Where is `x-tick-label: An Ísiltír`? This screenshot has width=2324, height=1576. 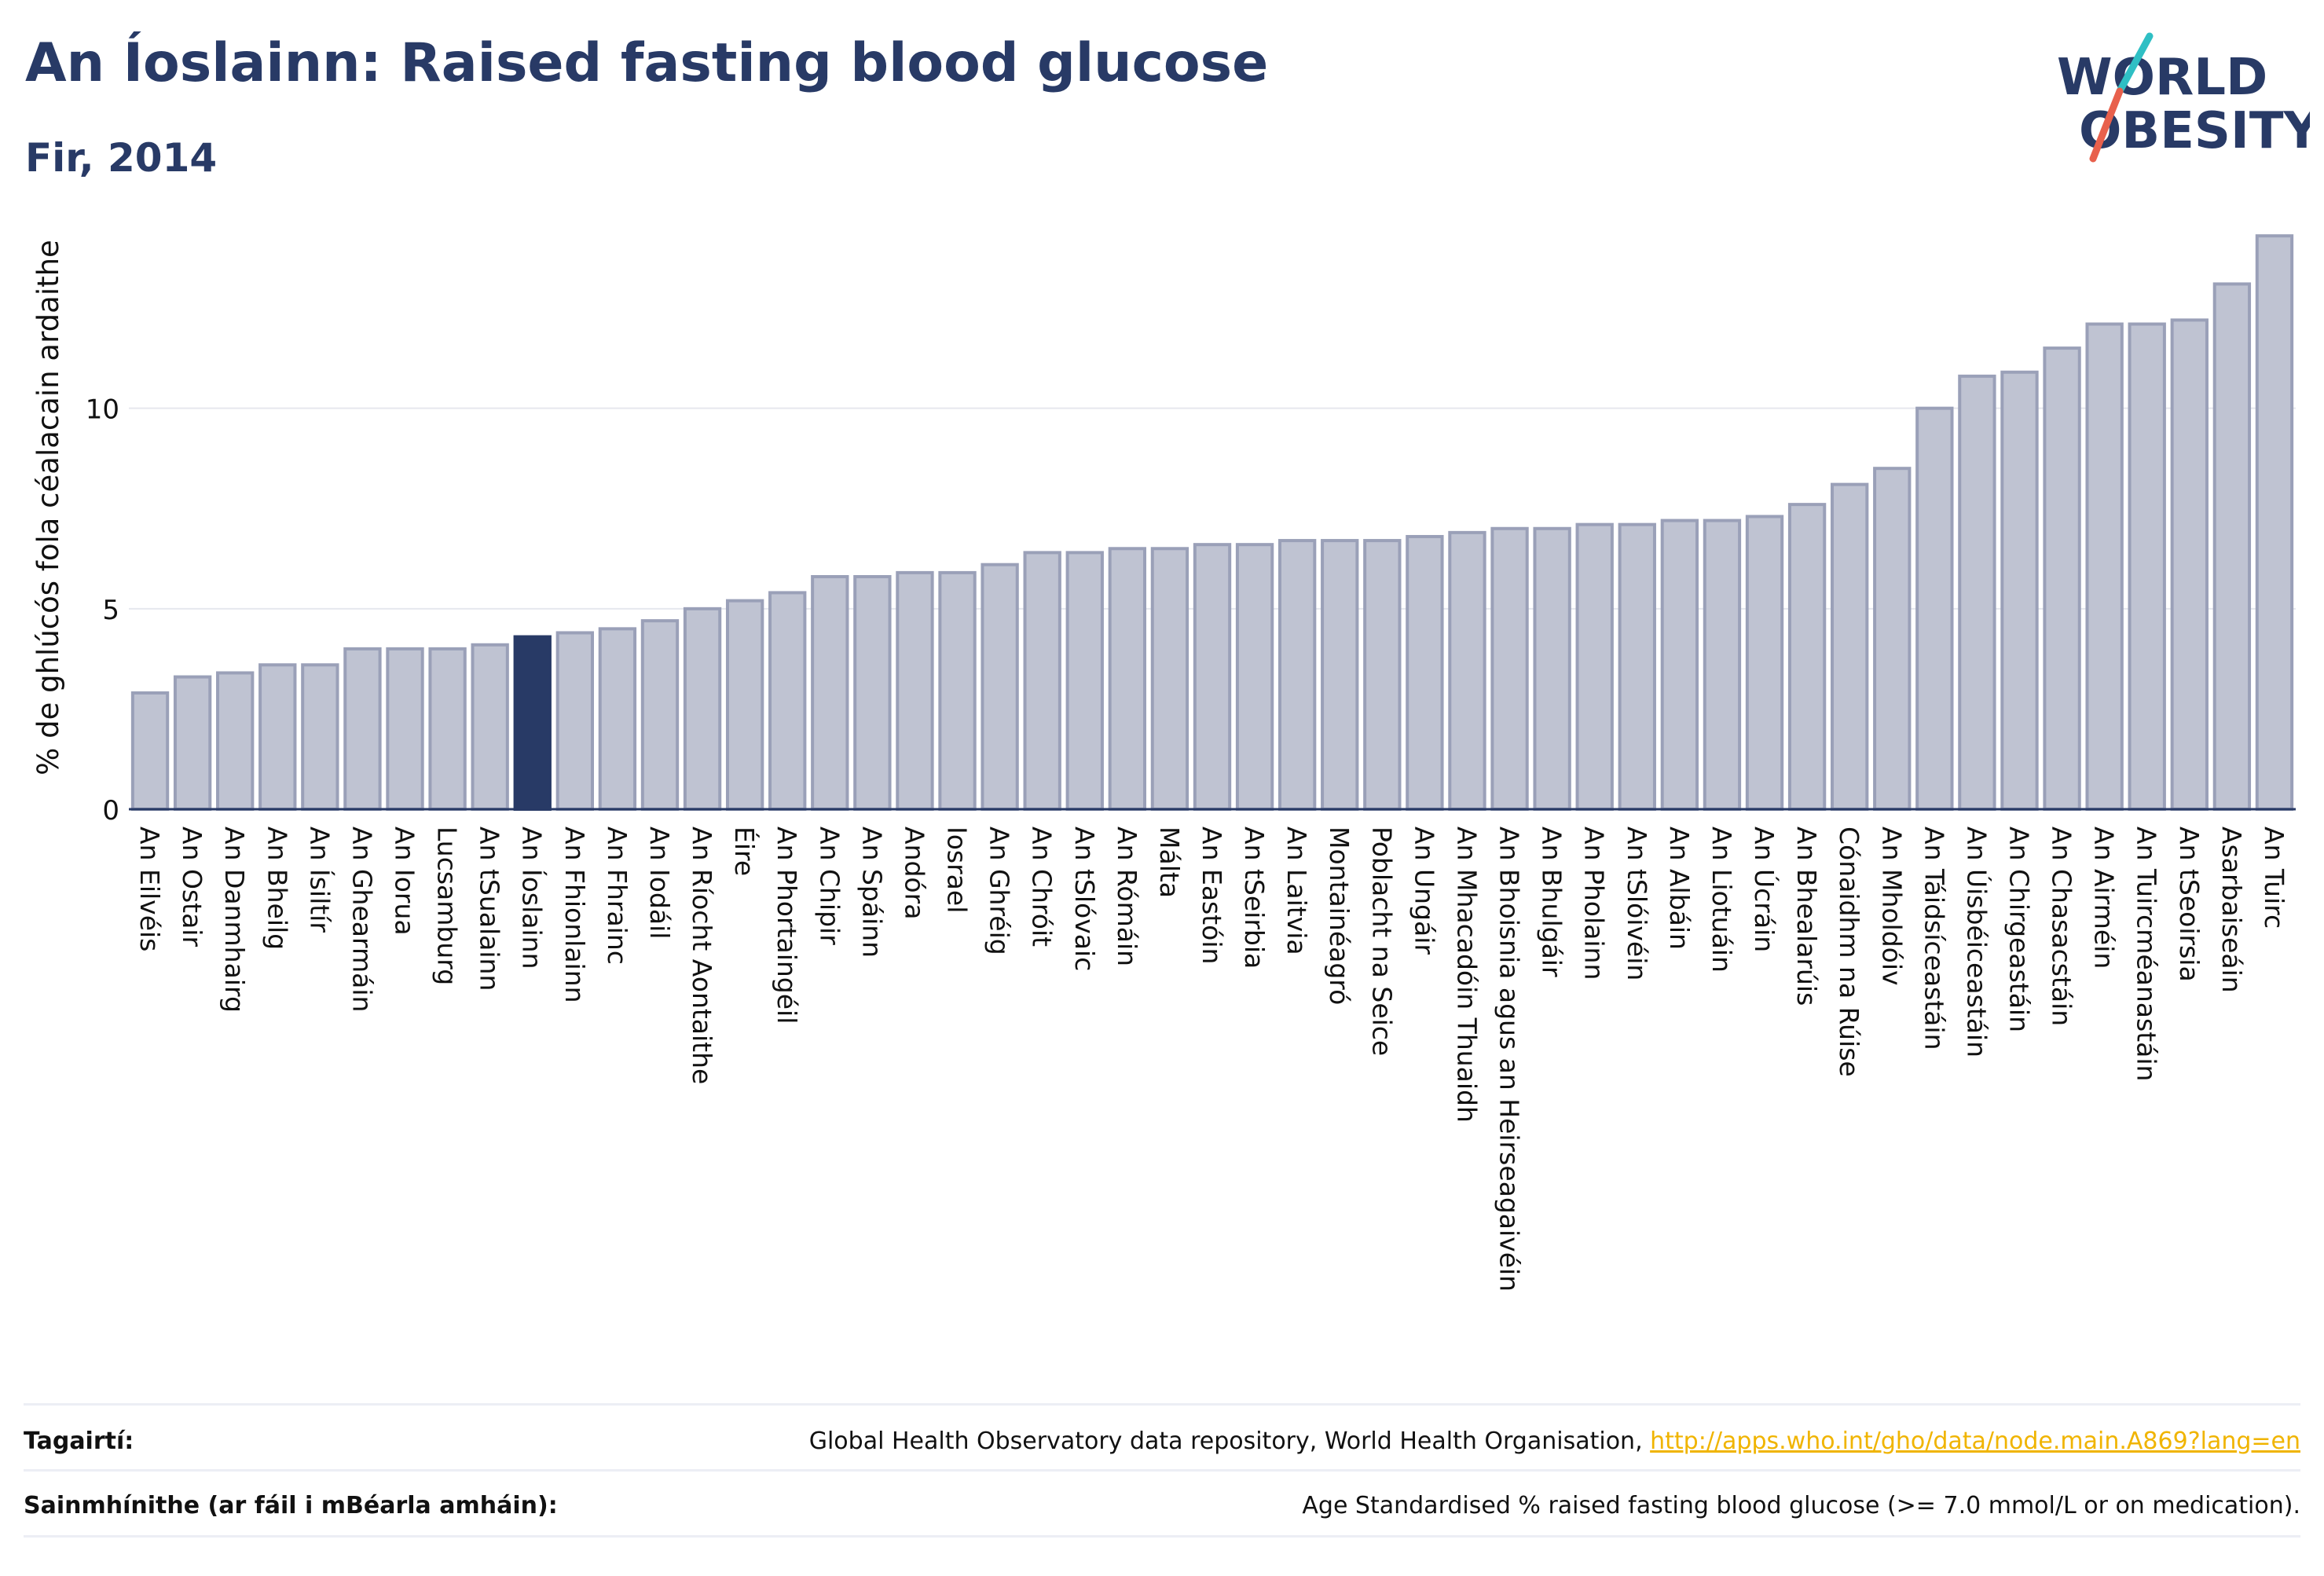
x-tick-label: An Ísiltír is located at coordinates (319, 879).